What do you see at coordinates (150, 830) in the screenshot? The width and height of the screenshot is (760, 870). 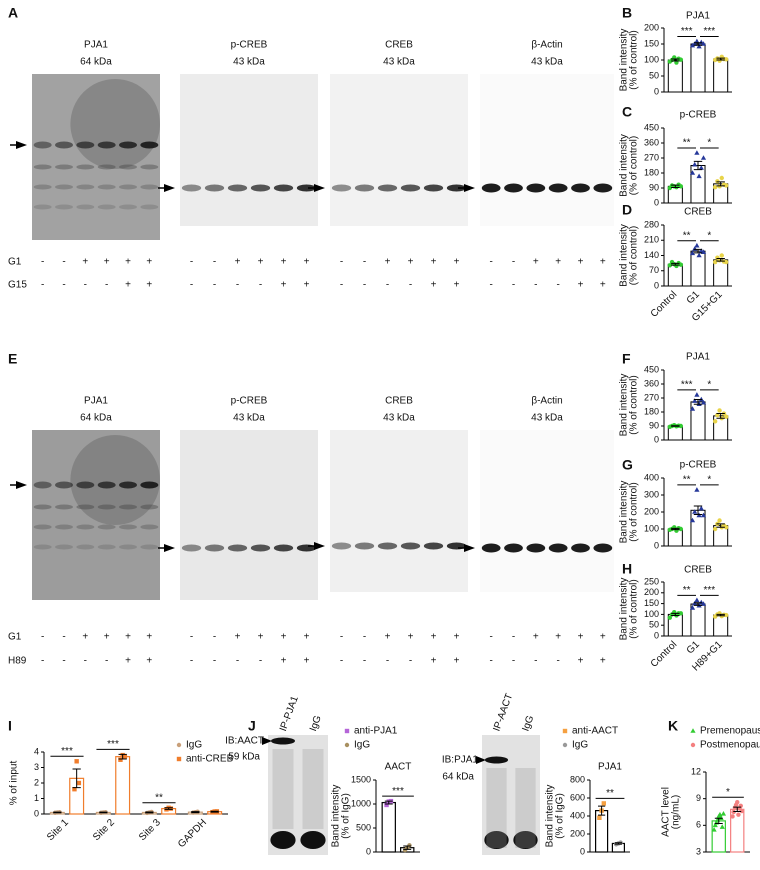 I see `x-tick-label: Site 3` at bounding box center [150, 830].